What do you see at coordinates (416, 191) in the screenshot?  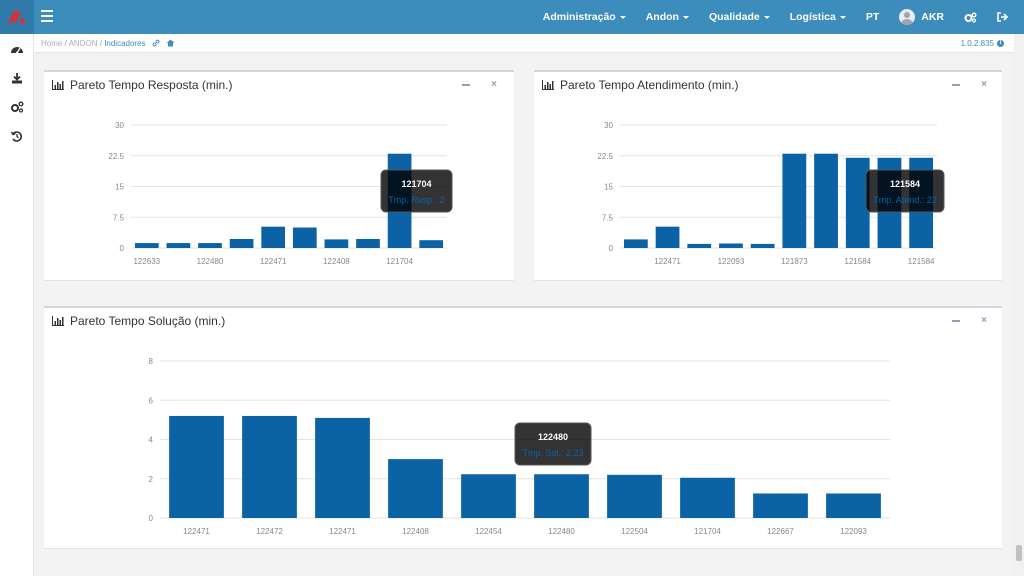 I see `chart-tooltip: 121704 Tmp. Resp.: 2` at bounding box center [416, 191].